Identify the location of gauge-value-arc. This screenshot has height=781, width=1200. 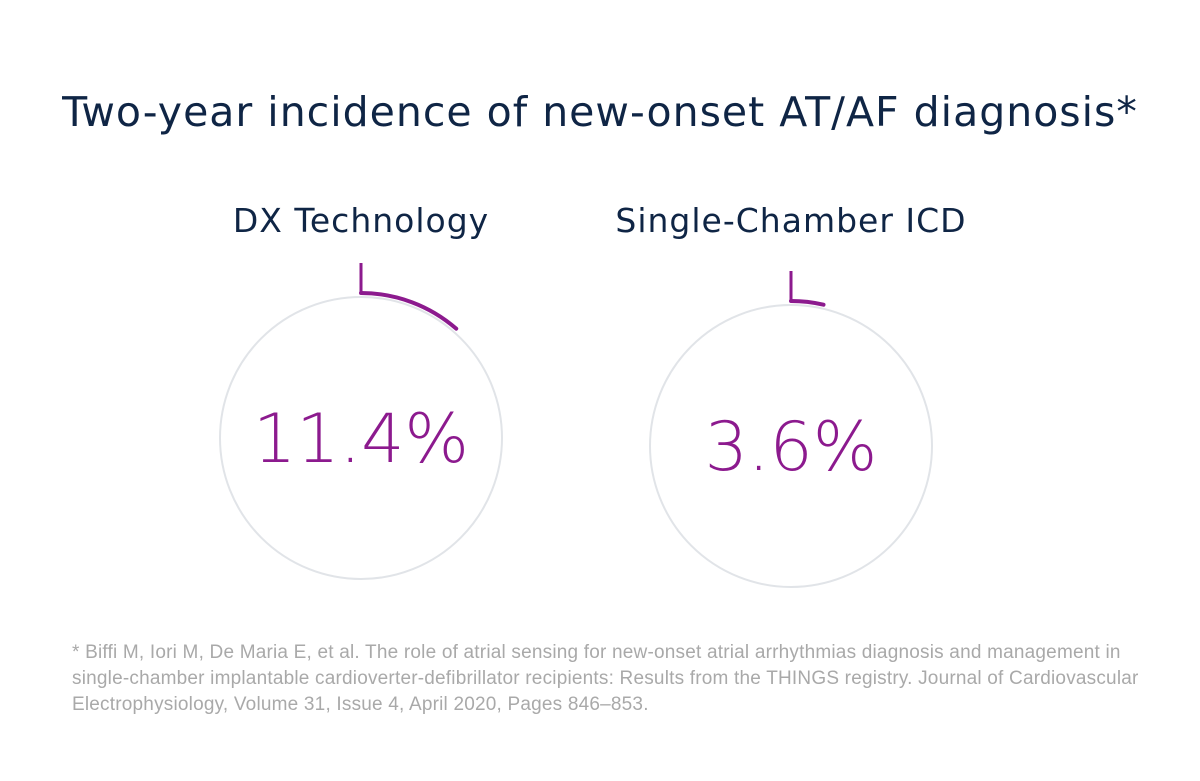
(409, 311).